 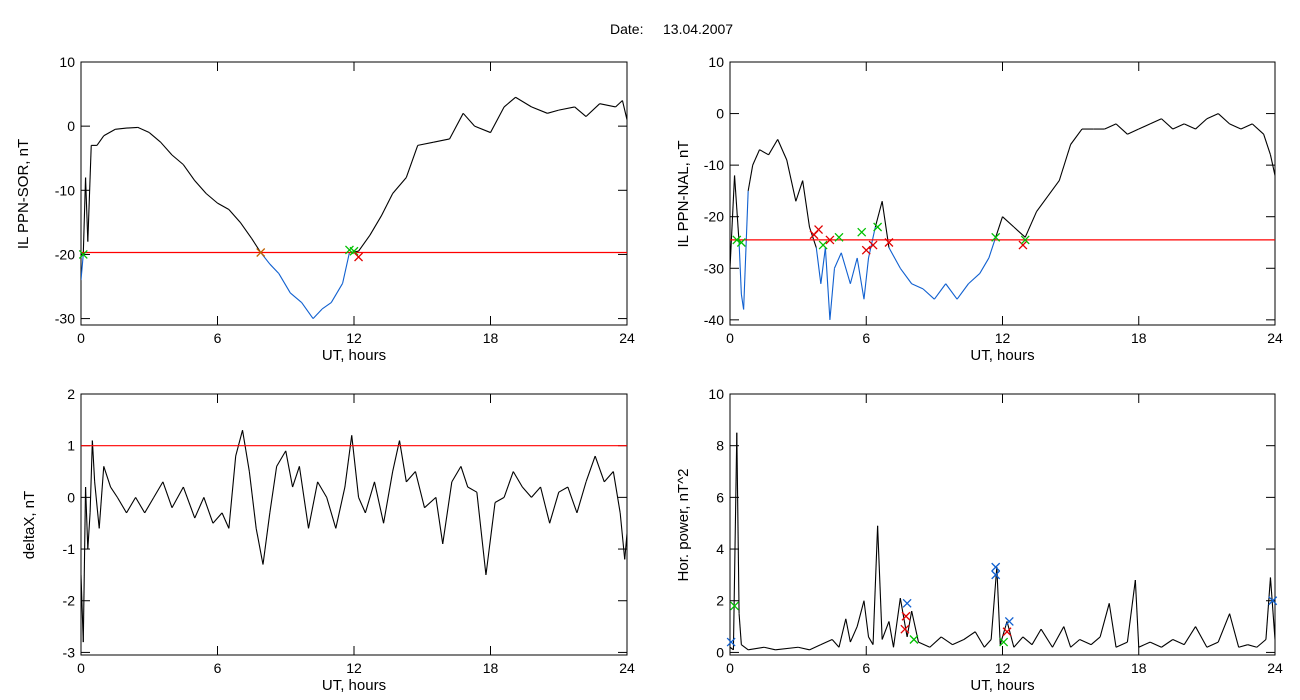 What do you see at coordinates (71, 446) in the screenshot?
I see `y-tick-label: 1` at bounding box center [71, 446].